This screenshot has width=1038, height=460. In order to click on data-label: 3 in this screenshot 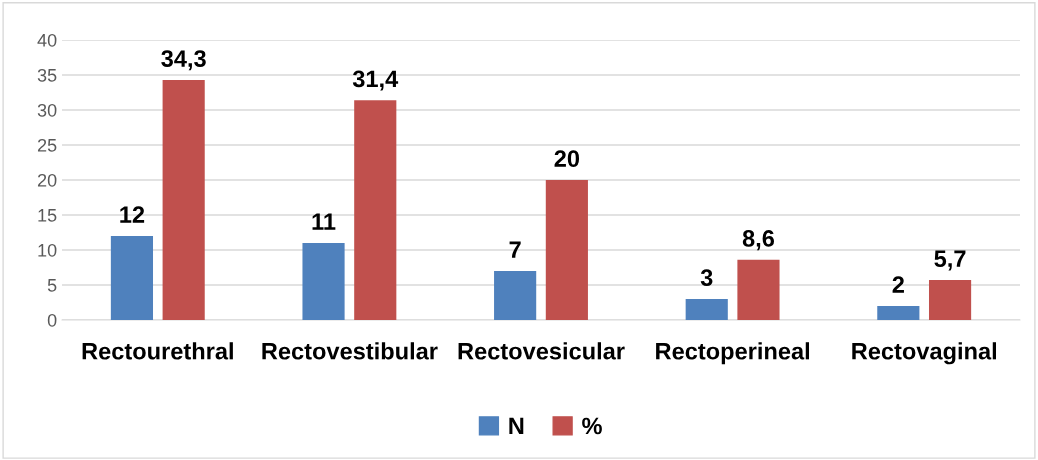, I will do `click(706, 278)`.